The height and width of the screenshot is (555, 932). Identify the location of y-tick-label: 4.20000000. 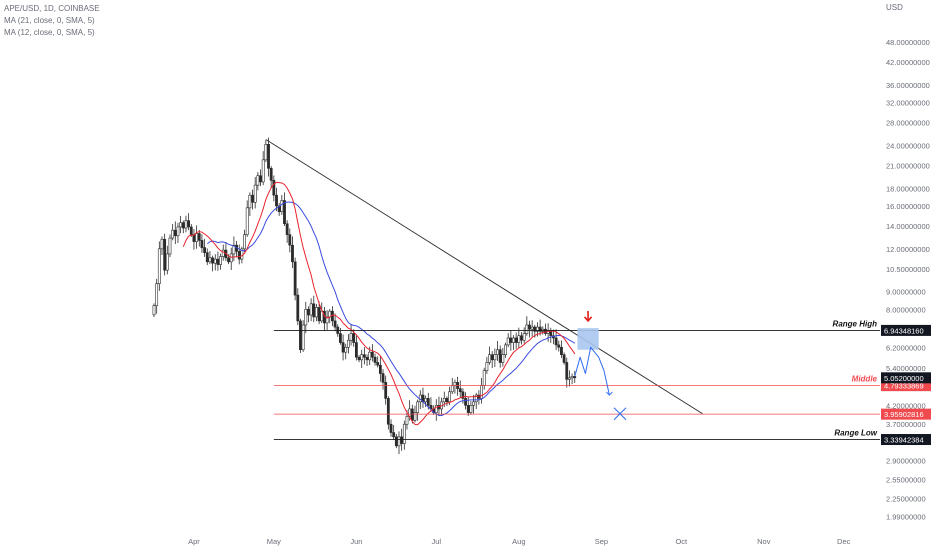
(906, 405).